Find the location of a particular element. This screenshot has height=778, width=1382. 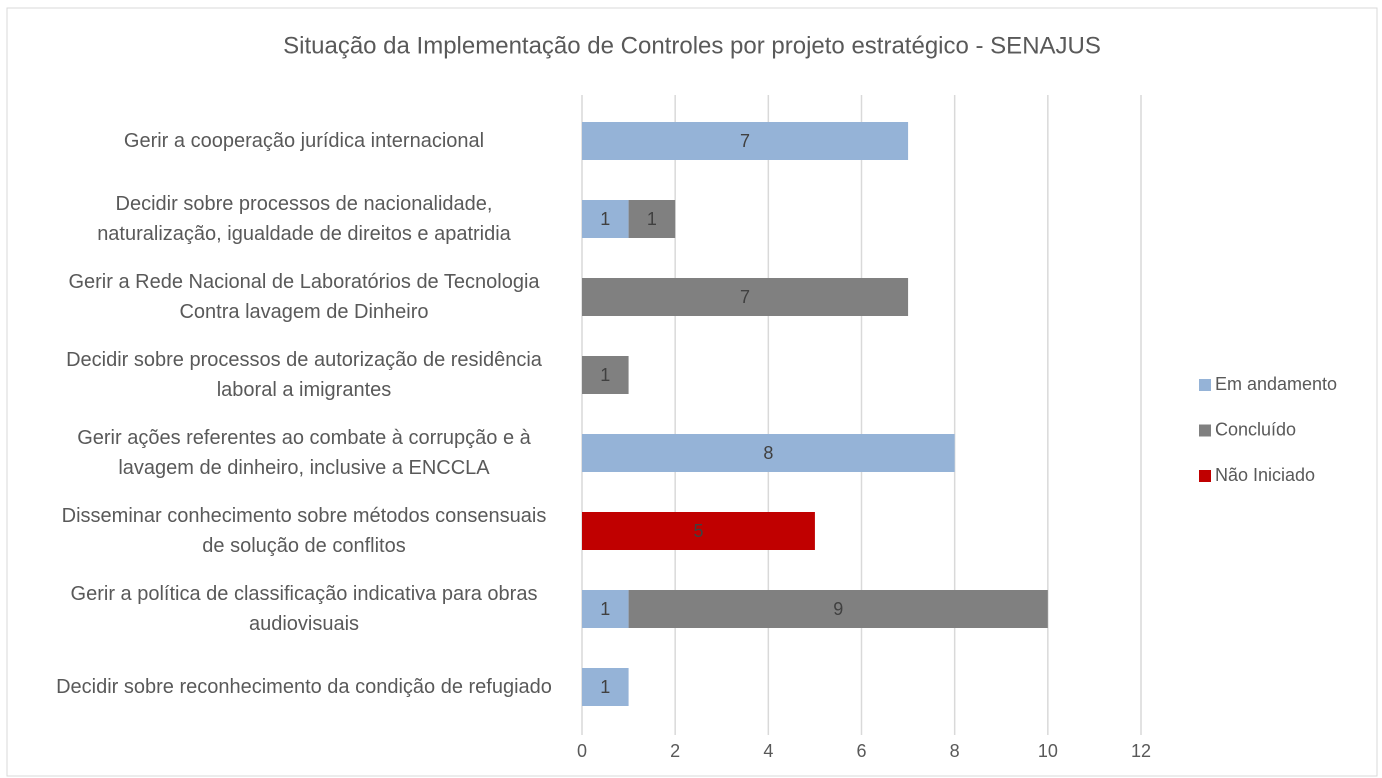

legend-label: Não Iniciado is located at coordinates (1265, 475).